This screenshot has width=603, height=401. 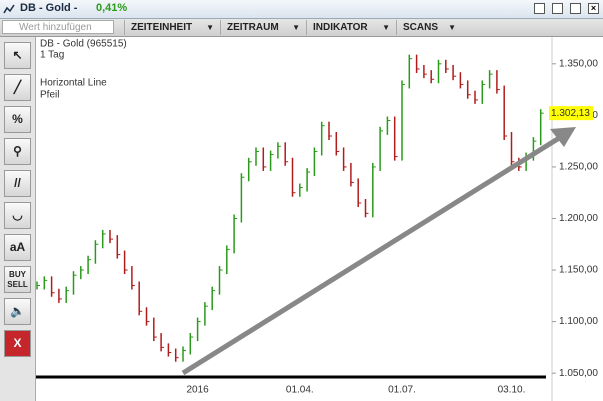 I want to click on x-tick-label: 01.07., so click(x=402, y=390).